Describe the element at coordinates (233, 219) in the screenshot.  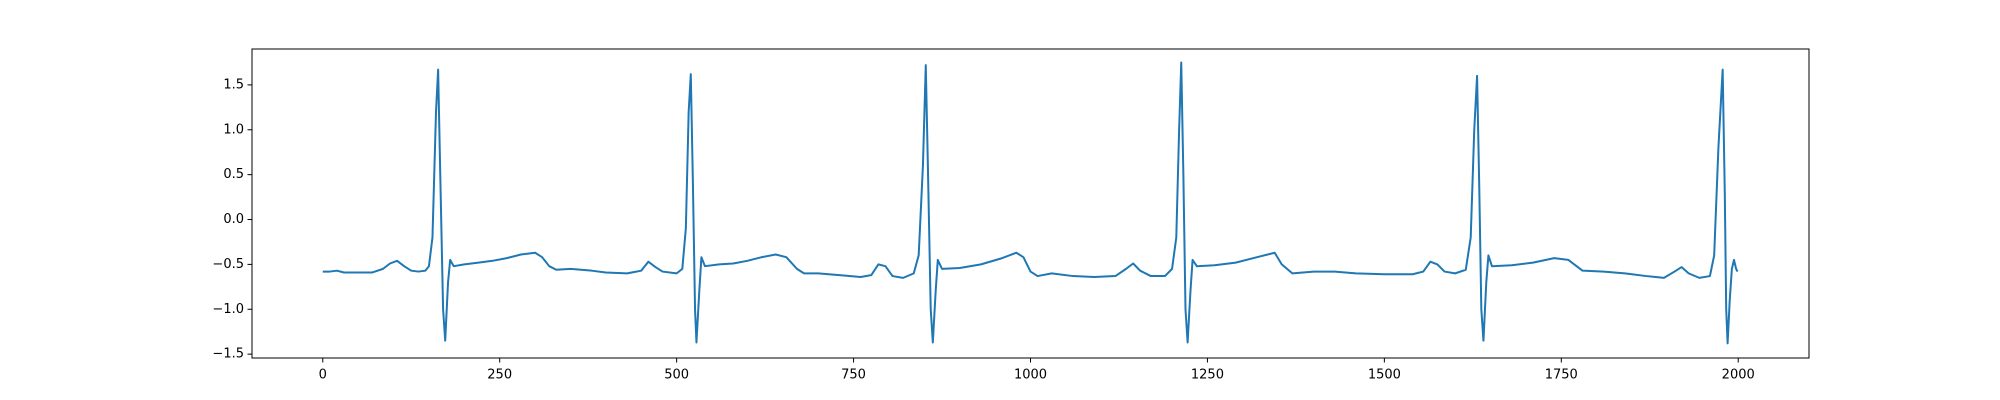
I see `y-tick-label: 0.0` at that location.